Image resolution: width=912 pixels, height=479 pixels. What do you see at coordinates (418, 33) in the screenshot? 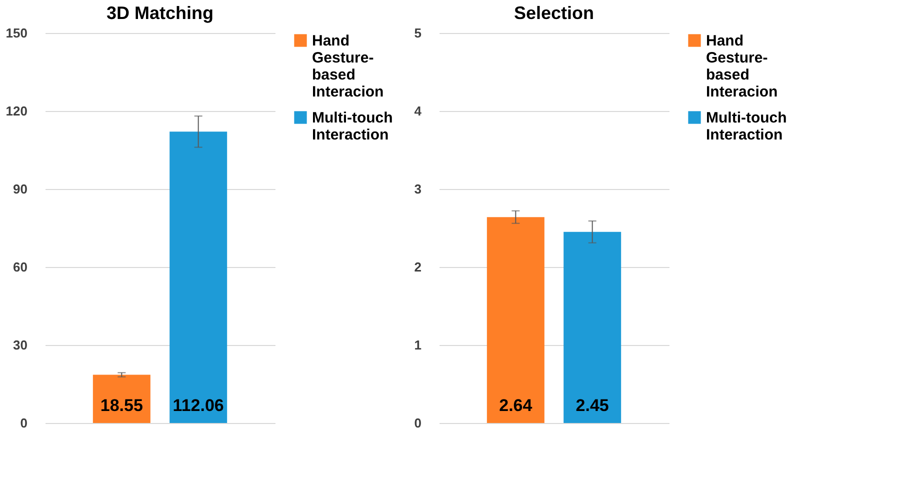
I see `y-tick-label: 5` at bounding box center [418, 33].